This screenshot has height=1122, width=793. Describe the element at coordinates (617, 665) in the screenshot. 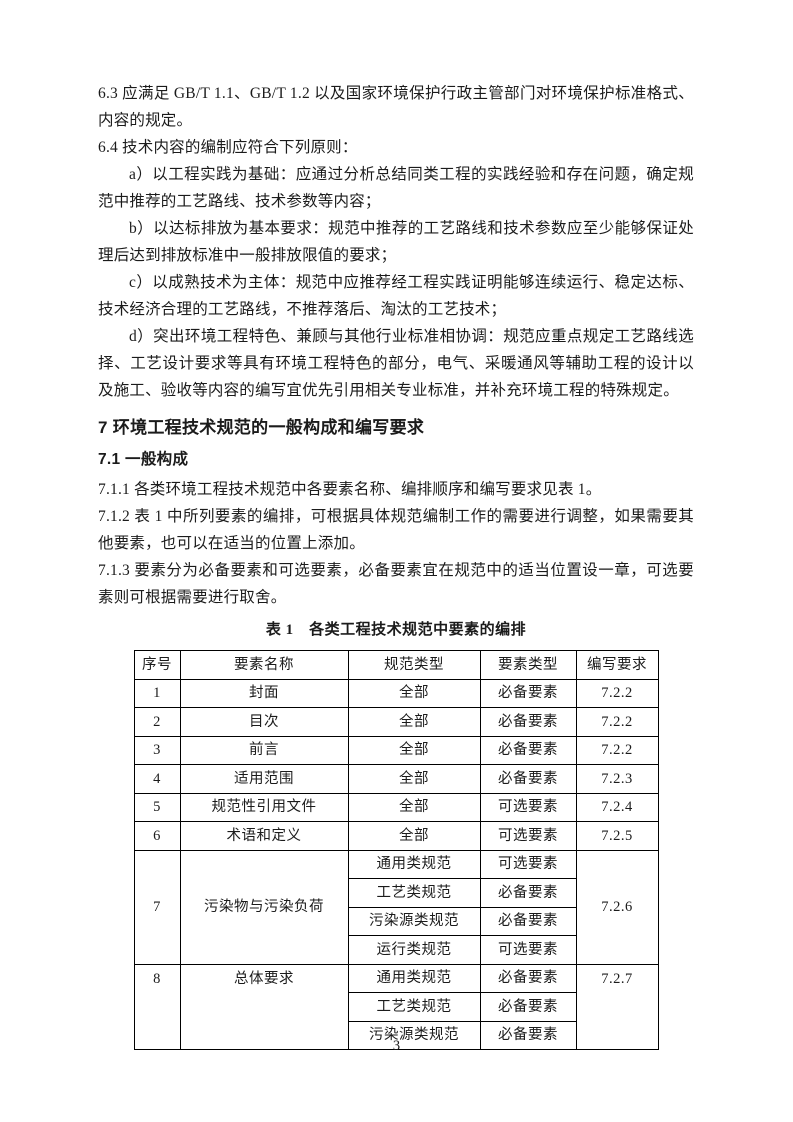

I see `table-header-cell: 编写要求` at that location.